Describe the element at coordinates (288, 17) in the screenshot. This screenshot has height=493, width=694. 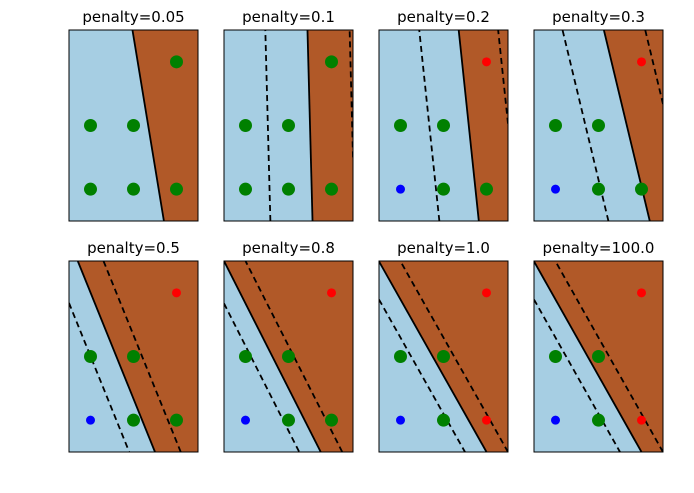
I see `subplot-title: penalty=0.1` at that location.